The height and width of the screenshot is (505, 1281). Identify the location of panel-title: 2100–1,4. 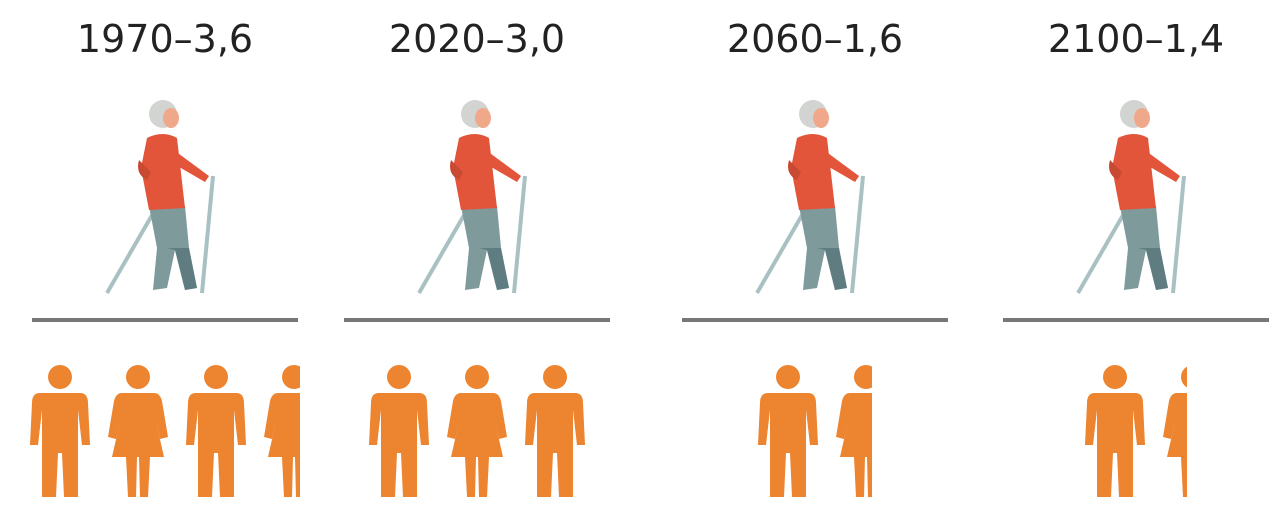
(1136, 39).